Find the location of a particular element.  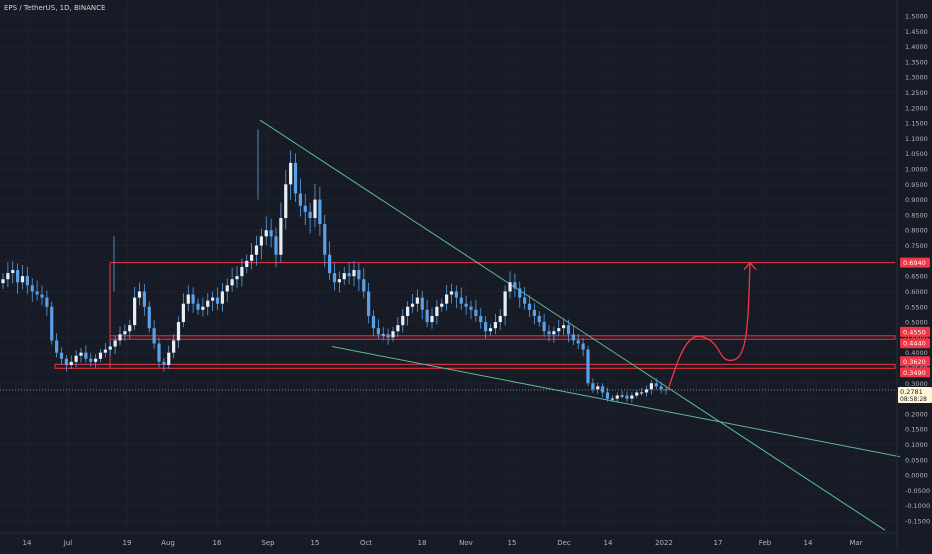

level-badge-label: 0.4550 is located at coordinates (914, 332).